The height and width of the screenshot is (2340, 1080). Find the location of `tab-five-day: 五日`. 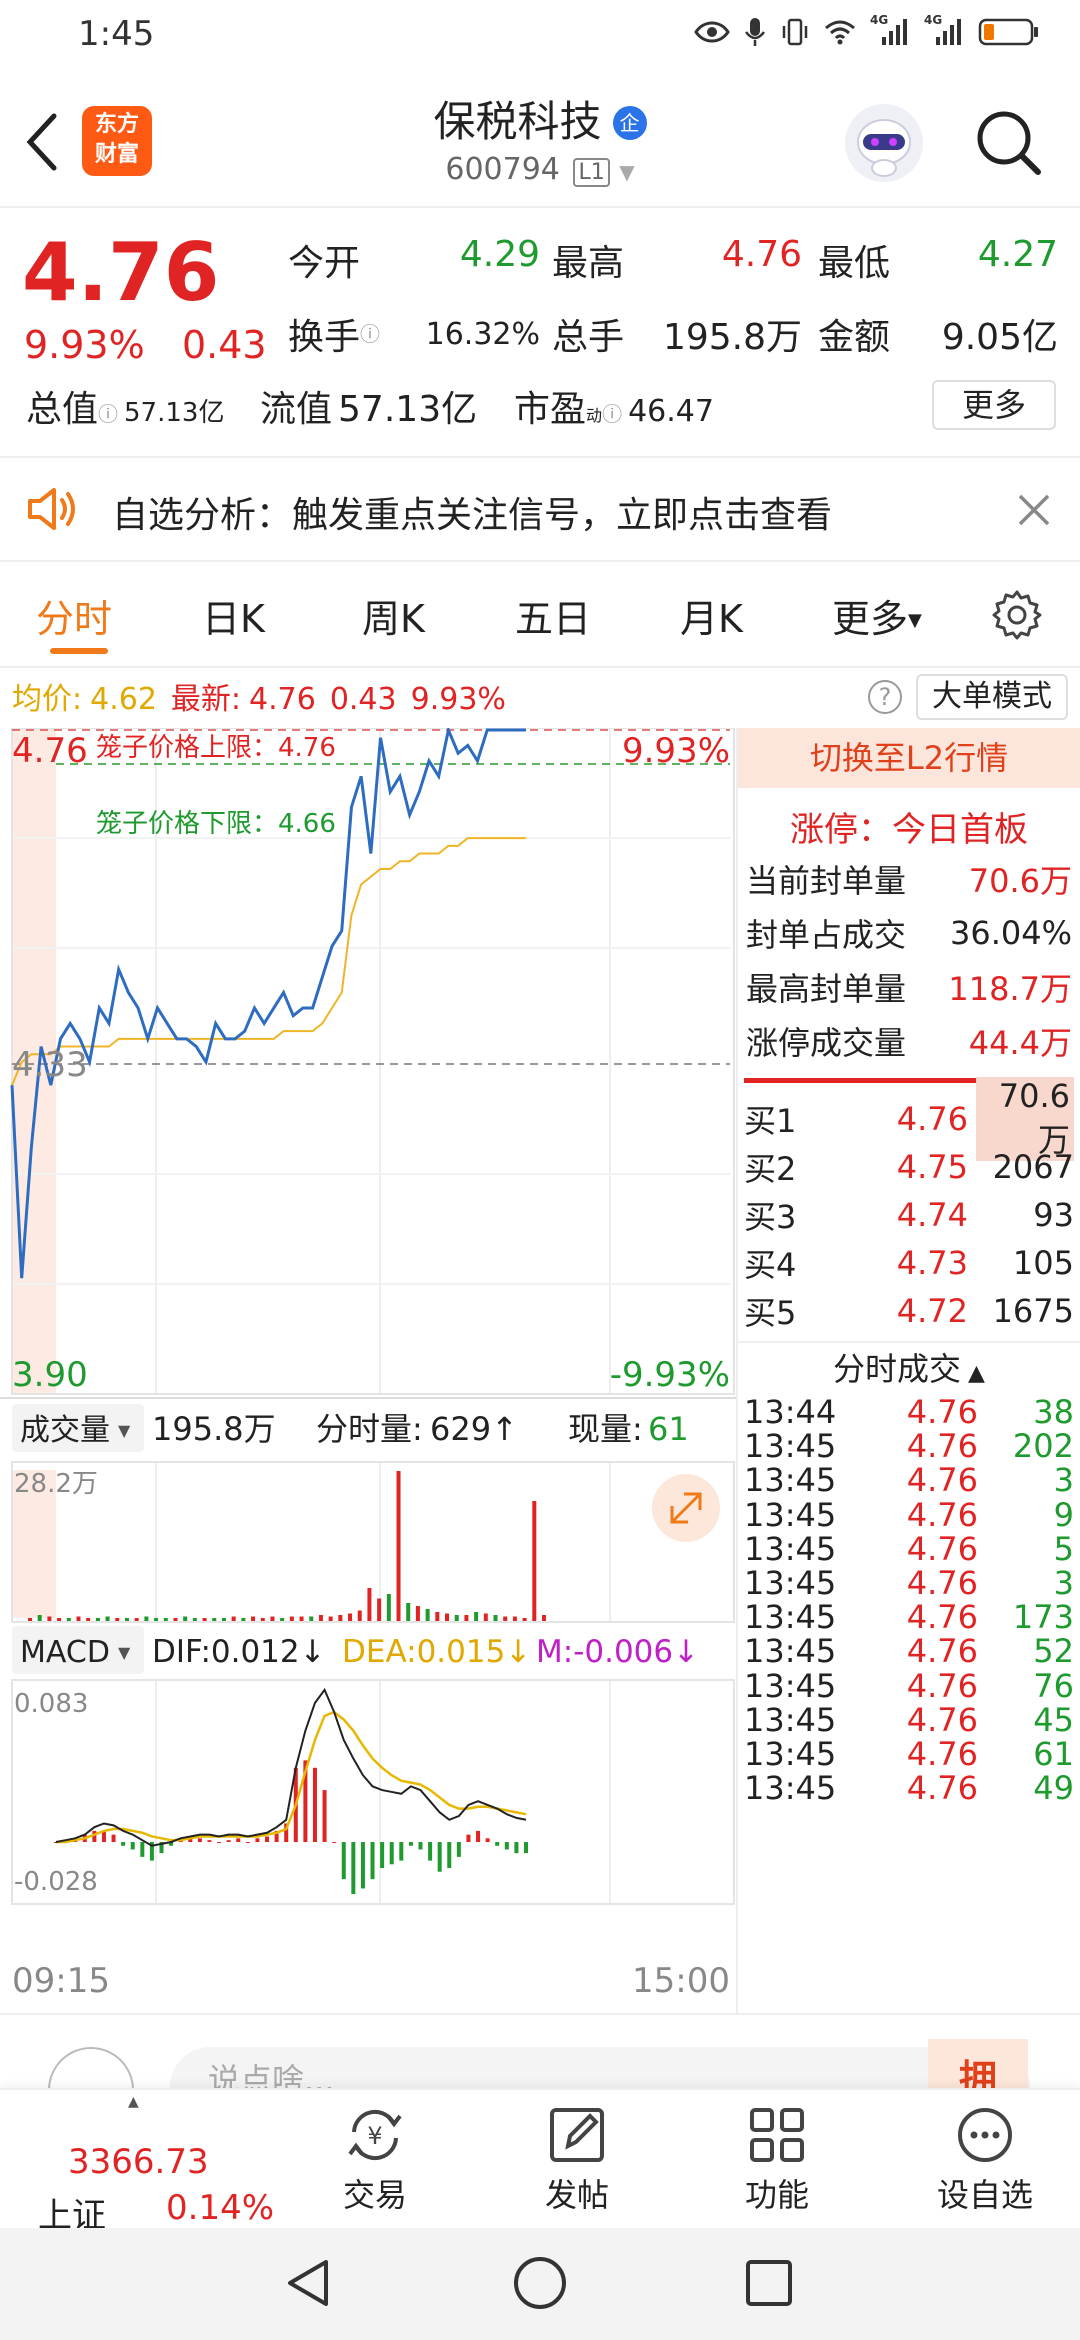

tab-five-day: 五日 is located at coordinates (553, 619).